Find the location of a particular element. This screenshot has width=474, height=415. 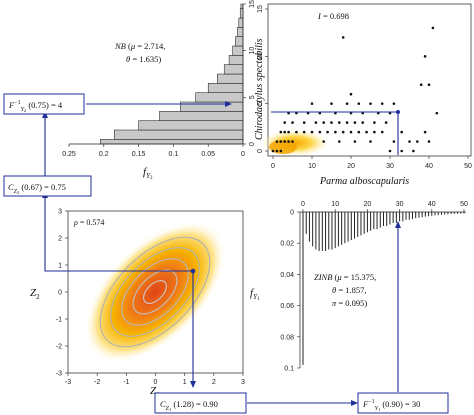

zinb-bars is located at coordinates (383, 288).